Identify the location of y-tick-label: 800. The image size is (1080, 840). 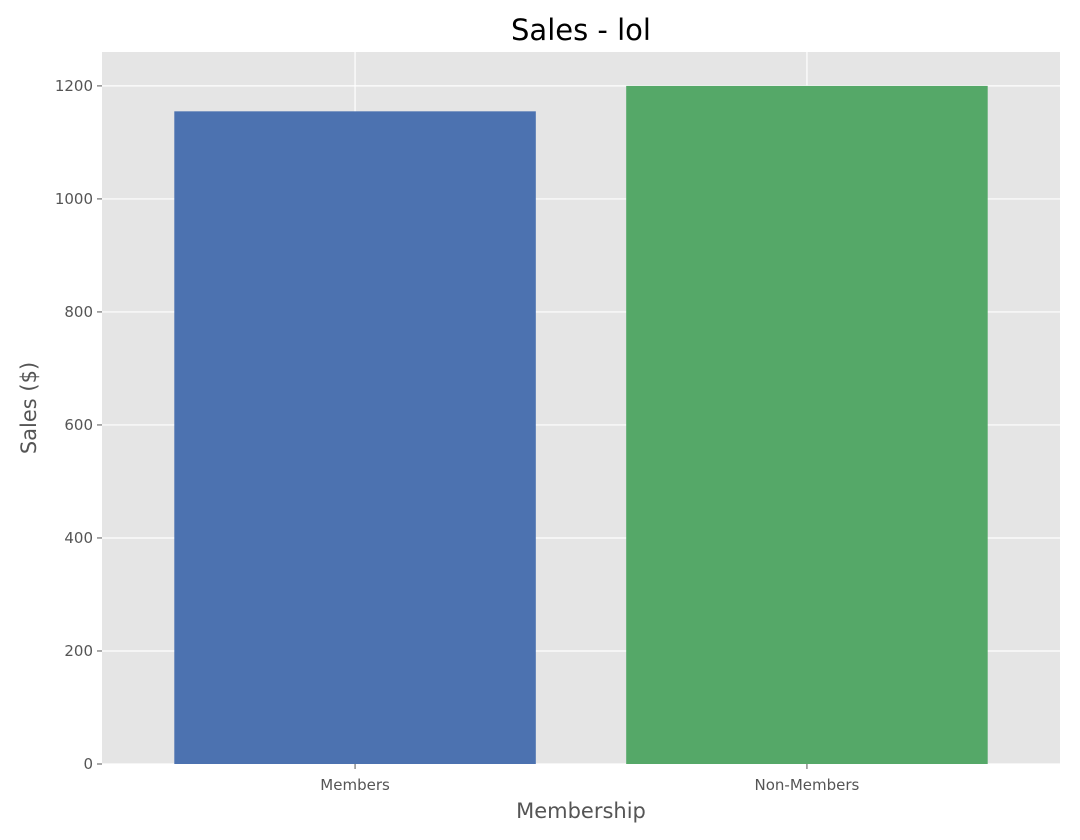
(78, 312).